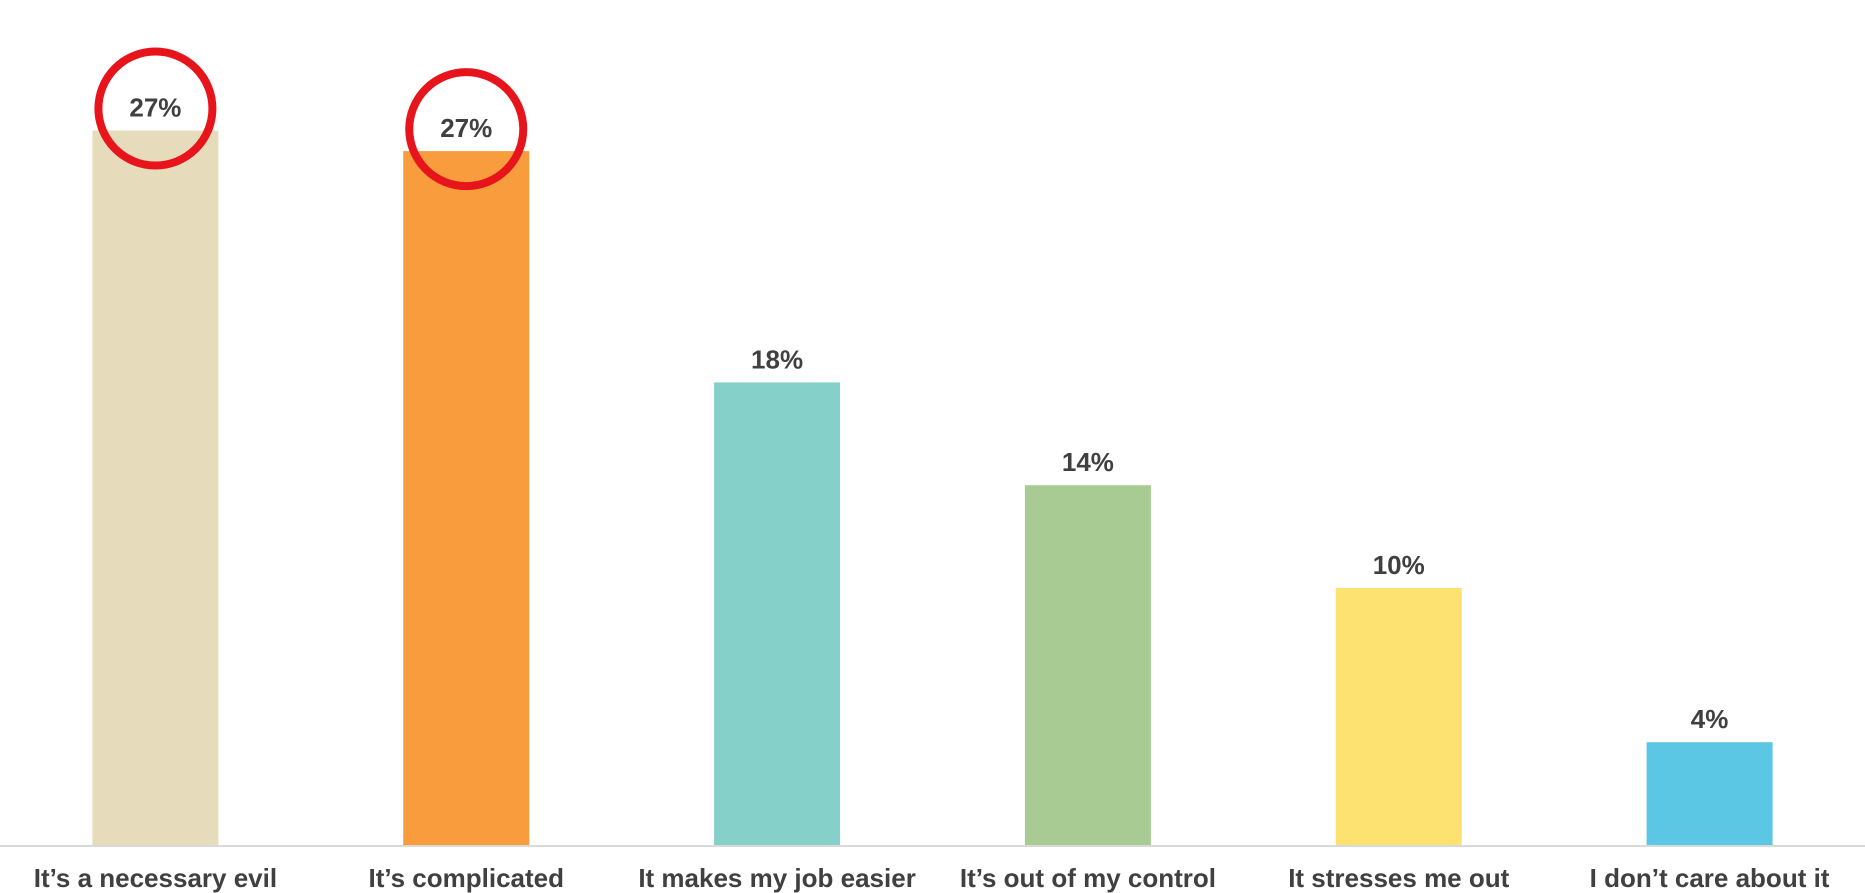  I want to click on category-label-4: It’s out of my control, so click(1088, 878).